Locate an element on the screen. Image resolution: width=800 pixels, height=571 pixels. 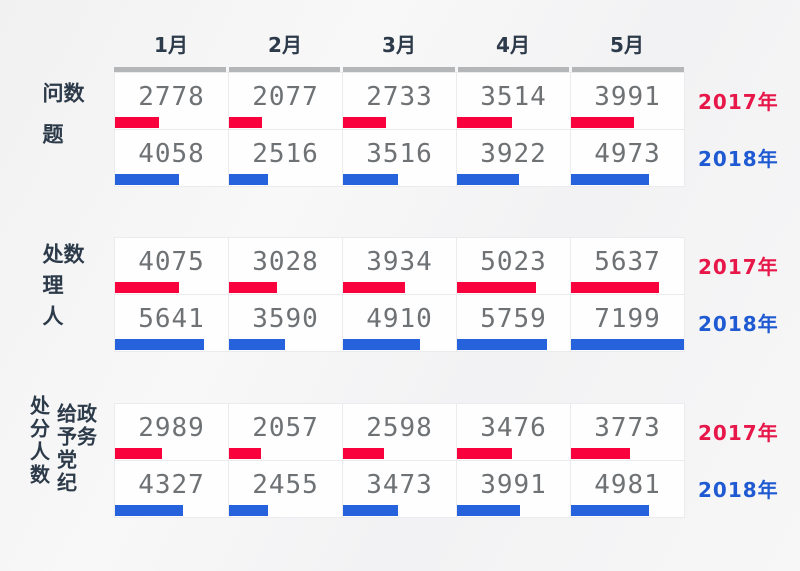
month-header-row: 1月 2月 3月 4月 5月 is located at coordinates (399, 43).